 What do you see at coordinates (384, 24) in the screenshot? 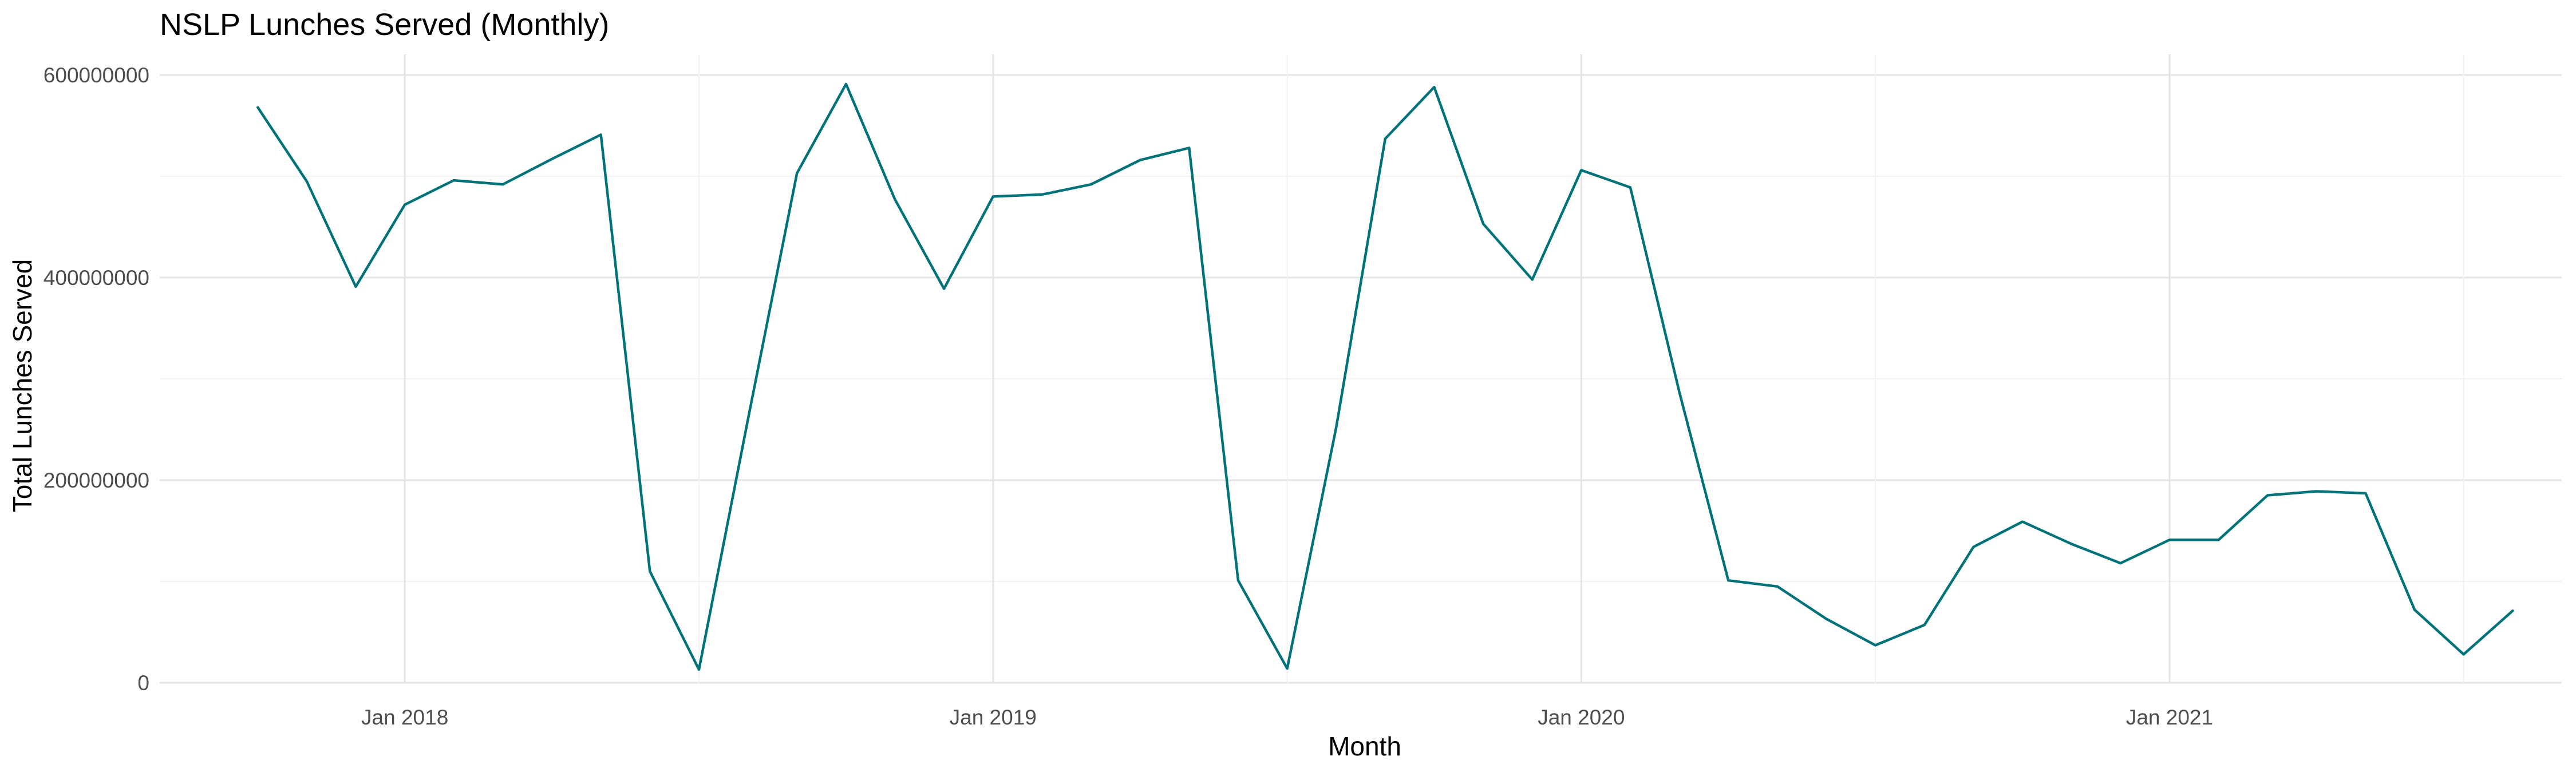
I see `chart-title: NSLP Lunches Served (Monthly)` at bounding box center [384, 24].